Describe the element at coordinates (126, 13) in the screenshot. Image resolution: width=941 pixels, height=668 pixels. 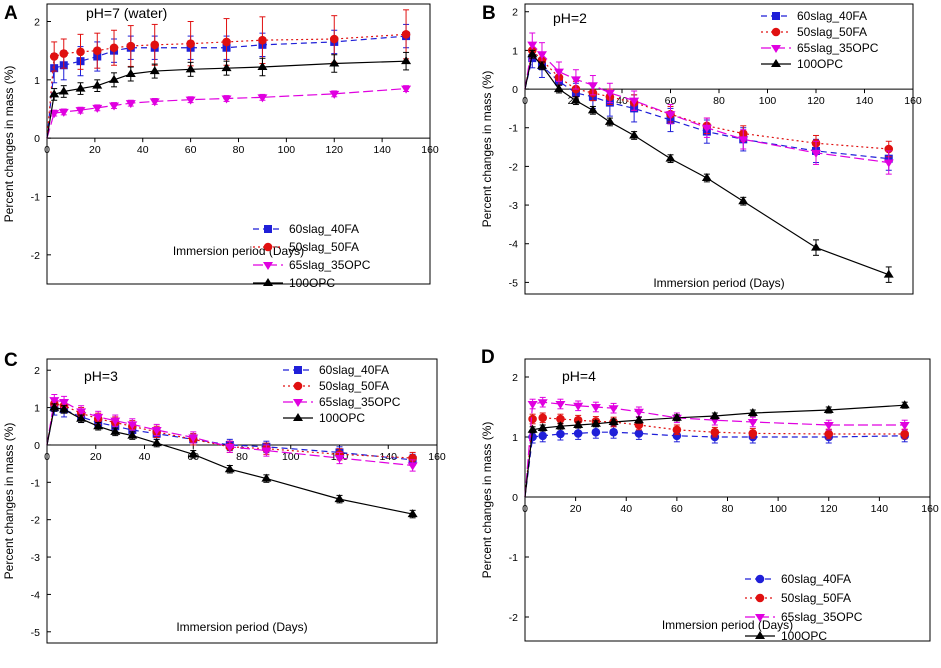
I see `ph-label: pH=7 (water)` at that location.